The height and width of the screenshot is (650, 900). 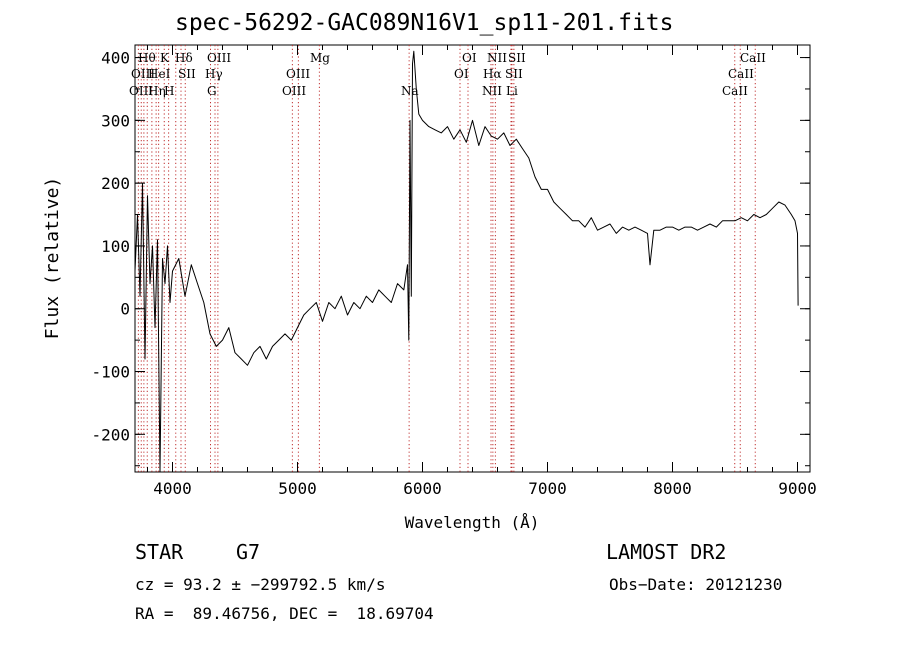 What do you see at coordinates (666, 552) in the screenshot?
I see `survey-name: LAMOST DR2` at bounding box center [666, 552].